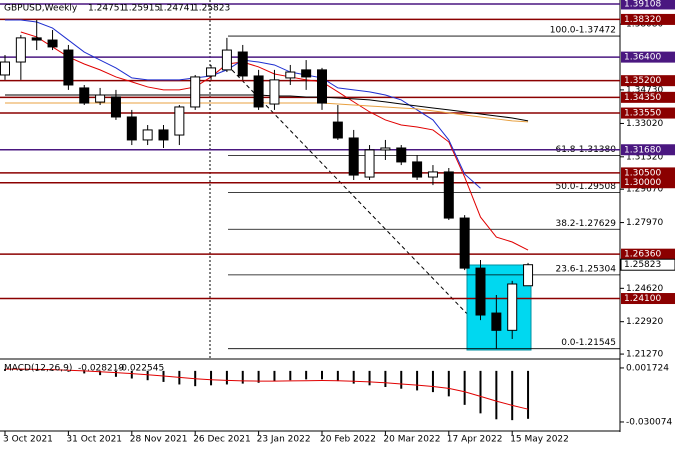 The image size is (675, 450). Describe the element at coordinates (588, 343) in the screenshot. I see `fib-label: 0.0-1.21545` at that location.